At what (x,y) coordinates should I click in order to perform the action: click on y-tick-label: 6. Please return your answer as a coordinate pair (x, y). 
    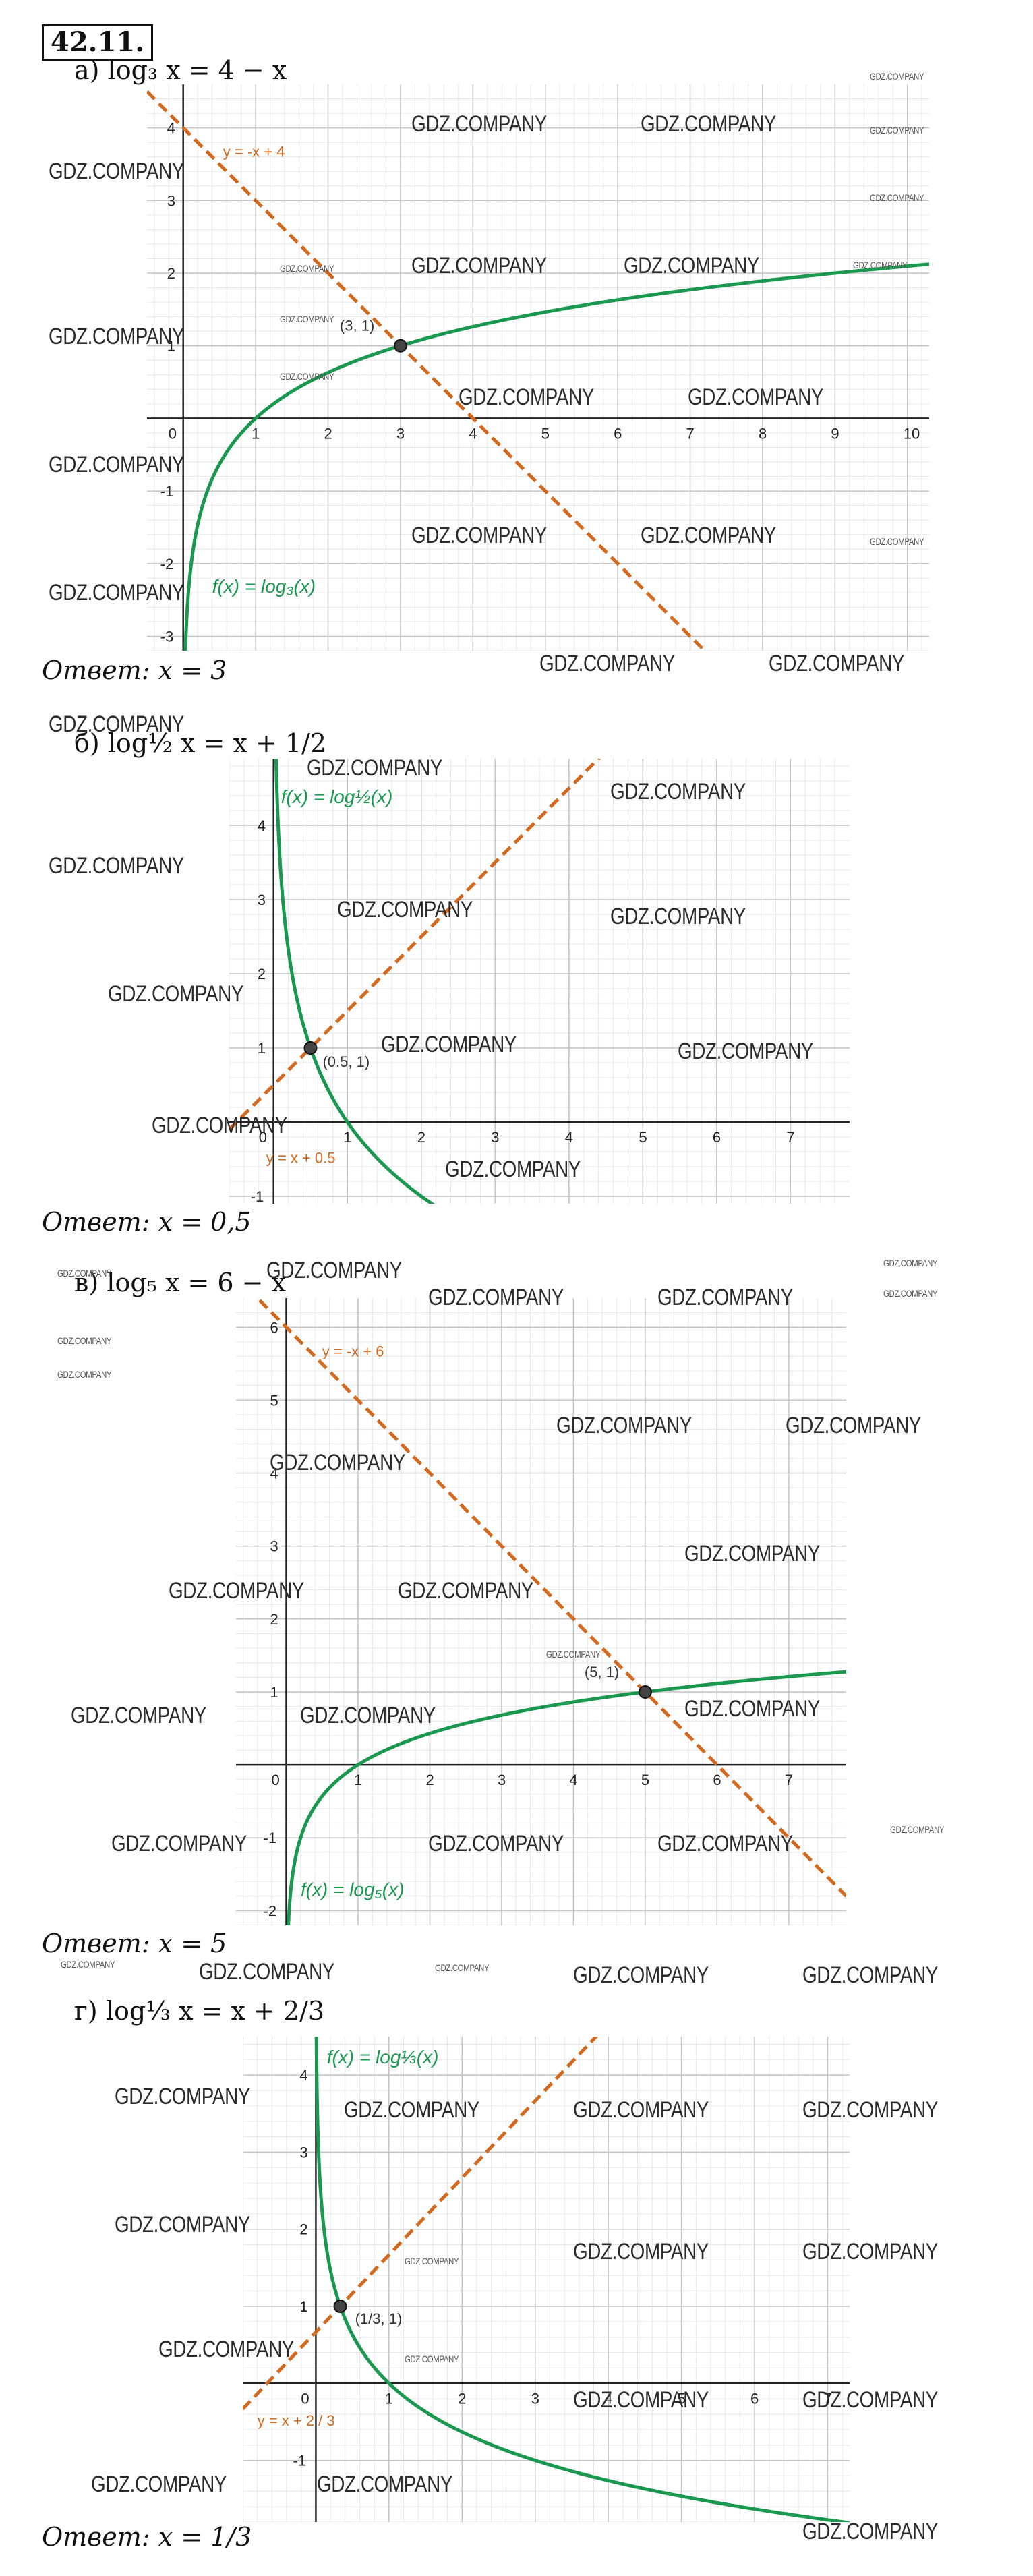
    Looking at the image, I should click on (274, 1327).